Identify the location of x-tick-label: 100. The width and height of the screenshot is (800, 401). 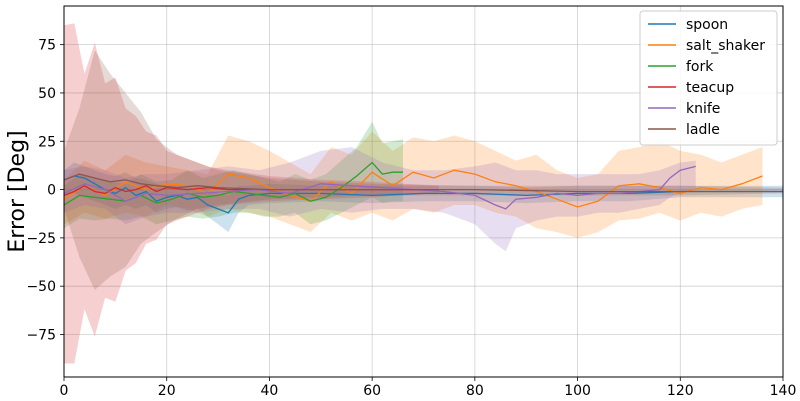
(577, 391).